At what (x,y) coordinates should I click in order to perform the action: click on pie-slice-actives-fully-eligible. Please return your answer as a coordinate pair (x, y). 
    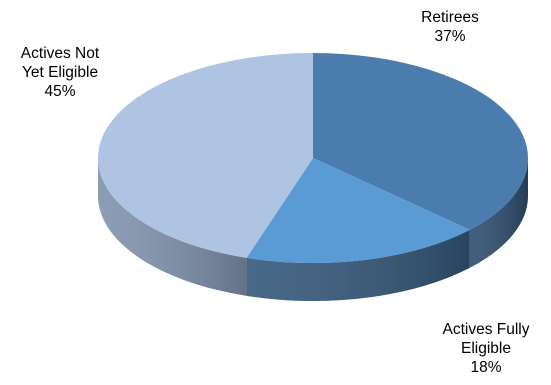
    Looking at the image, I should click on (358, 211).